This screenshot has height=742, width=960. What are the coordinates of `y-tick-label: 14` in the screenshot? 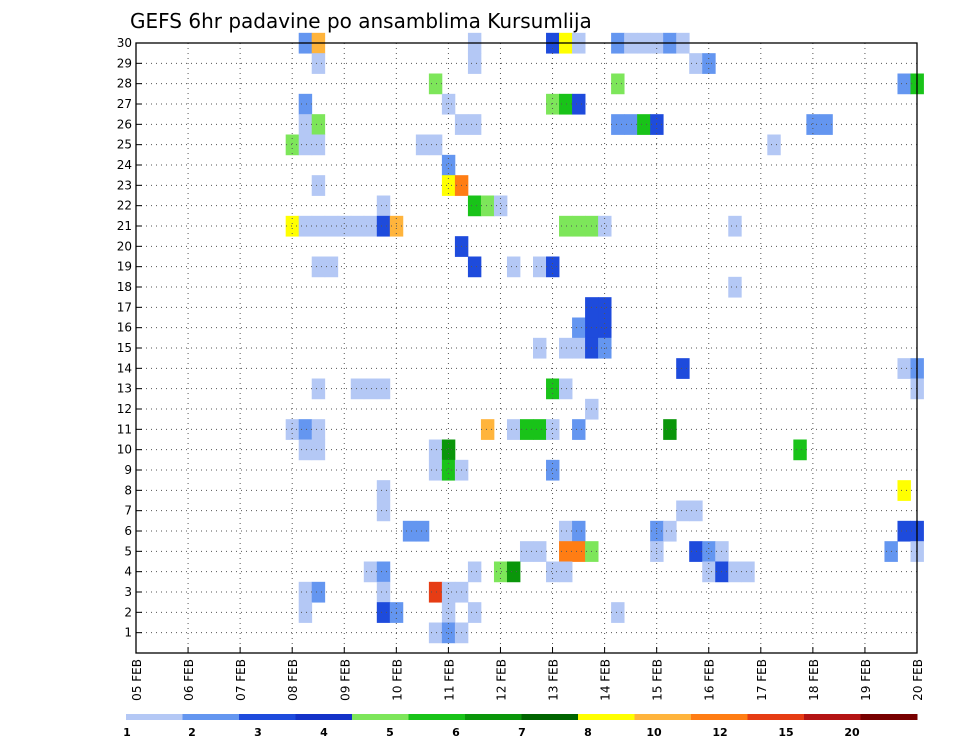 It's located at (124, 368).